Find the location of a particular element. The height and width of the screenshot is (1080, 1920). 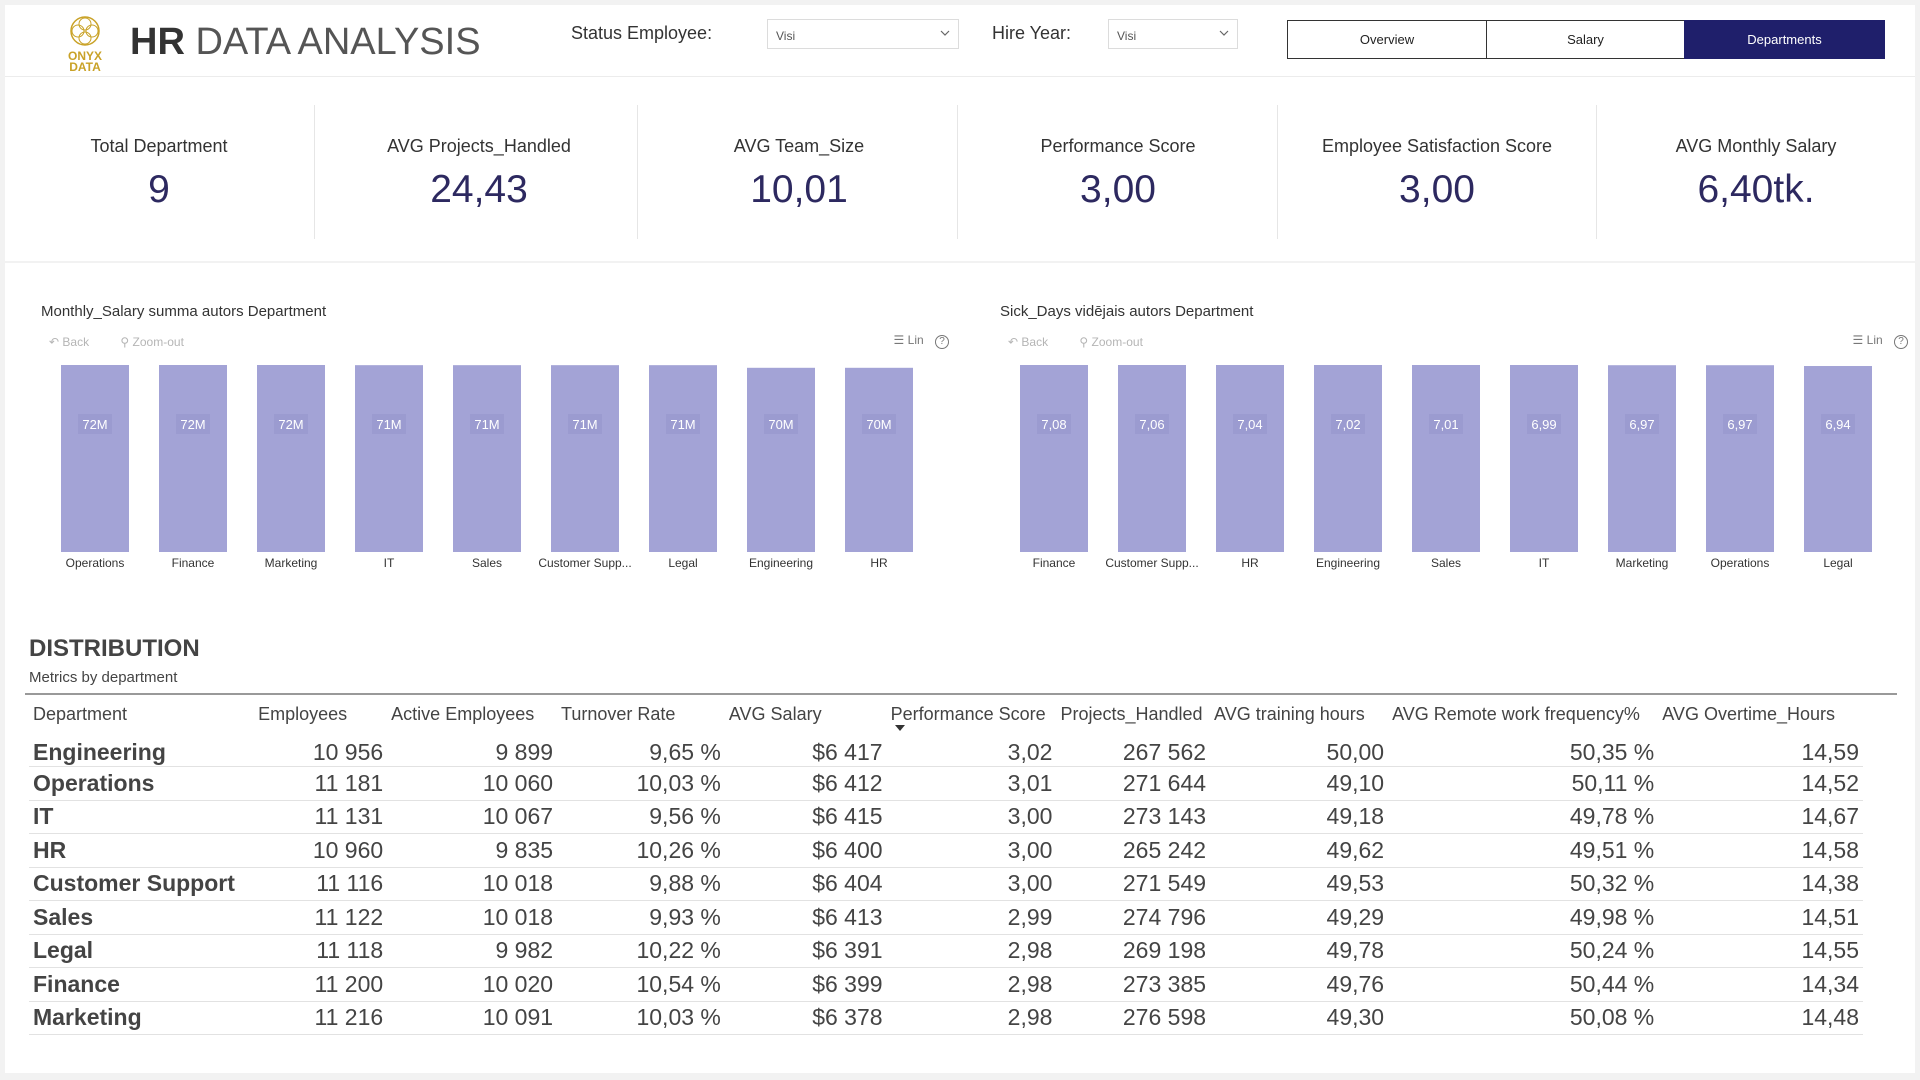

table-cell: 49,51 % is located at coordinates (1523, 850).